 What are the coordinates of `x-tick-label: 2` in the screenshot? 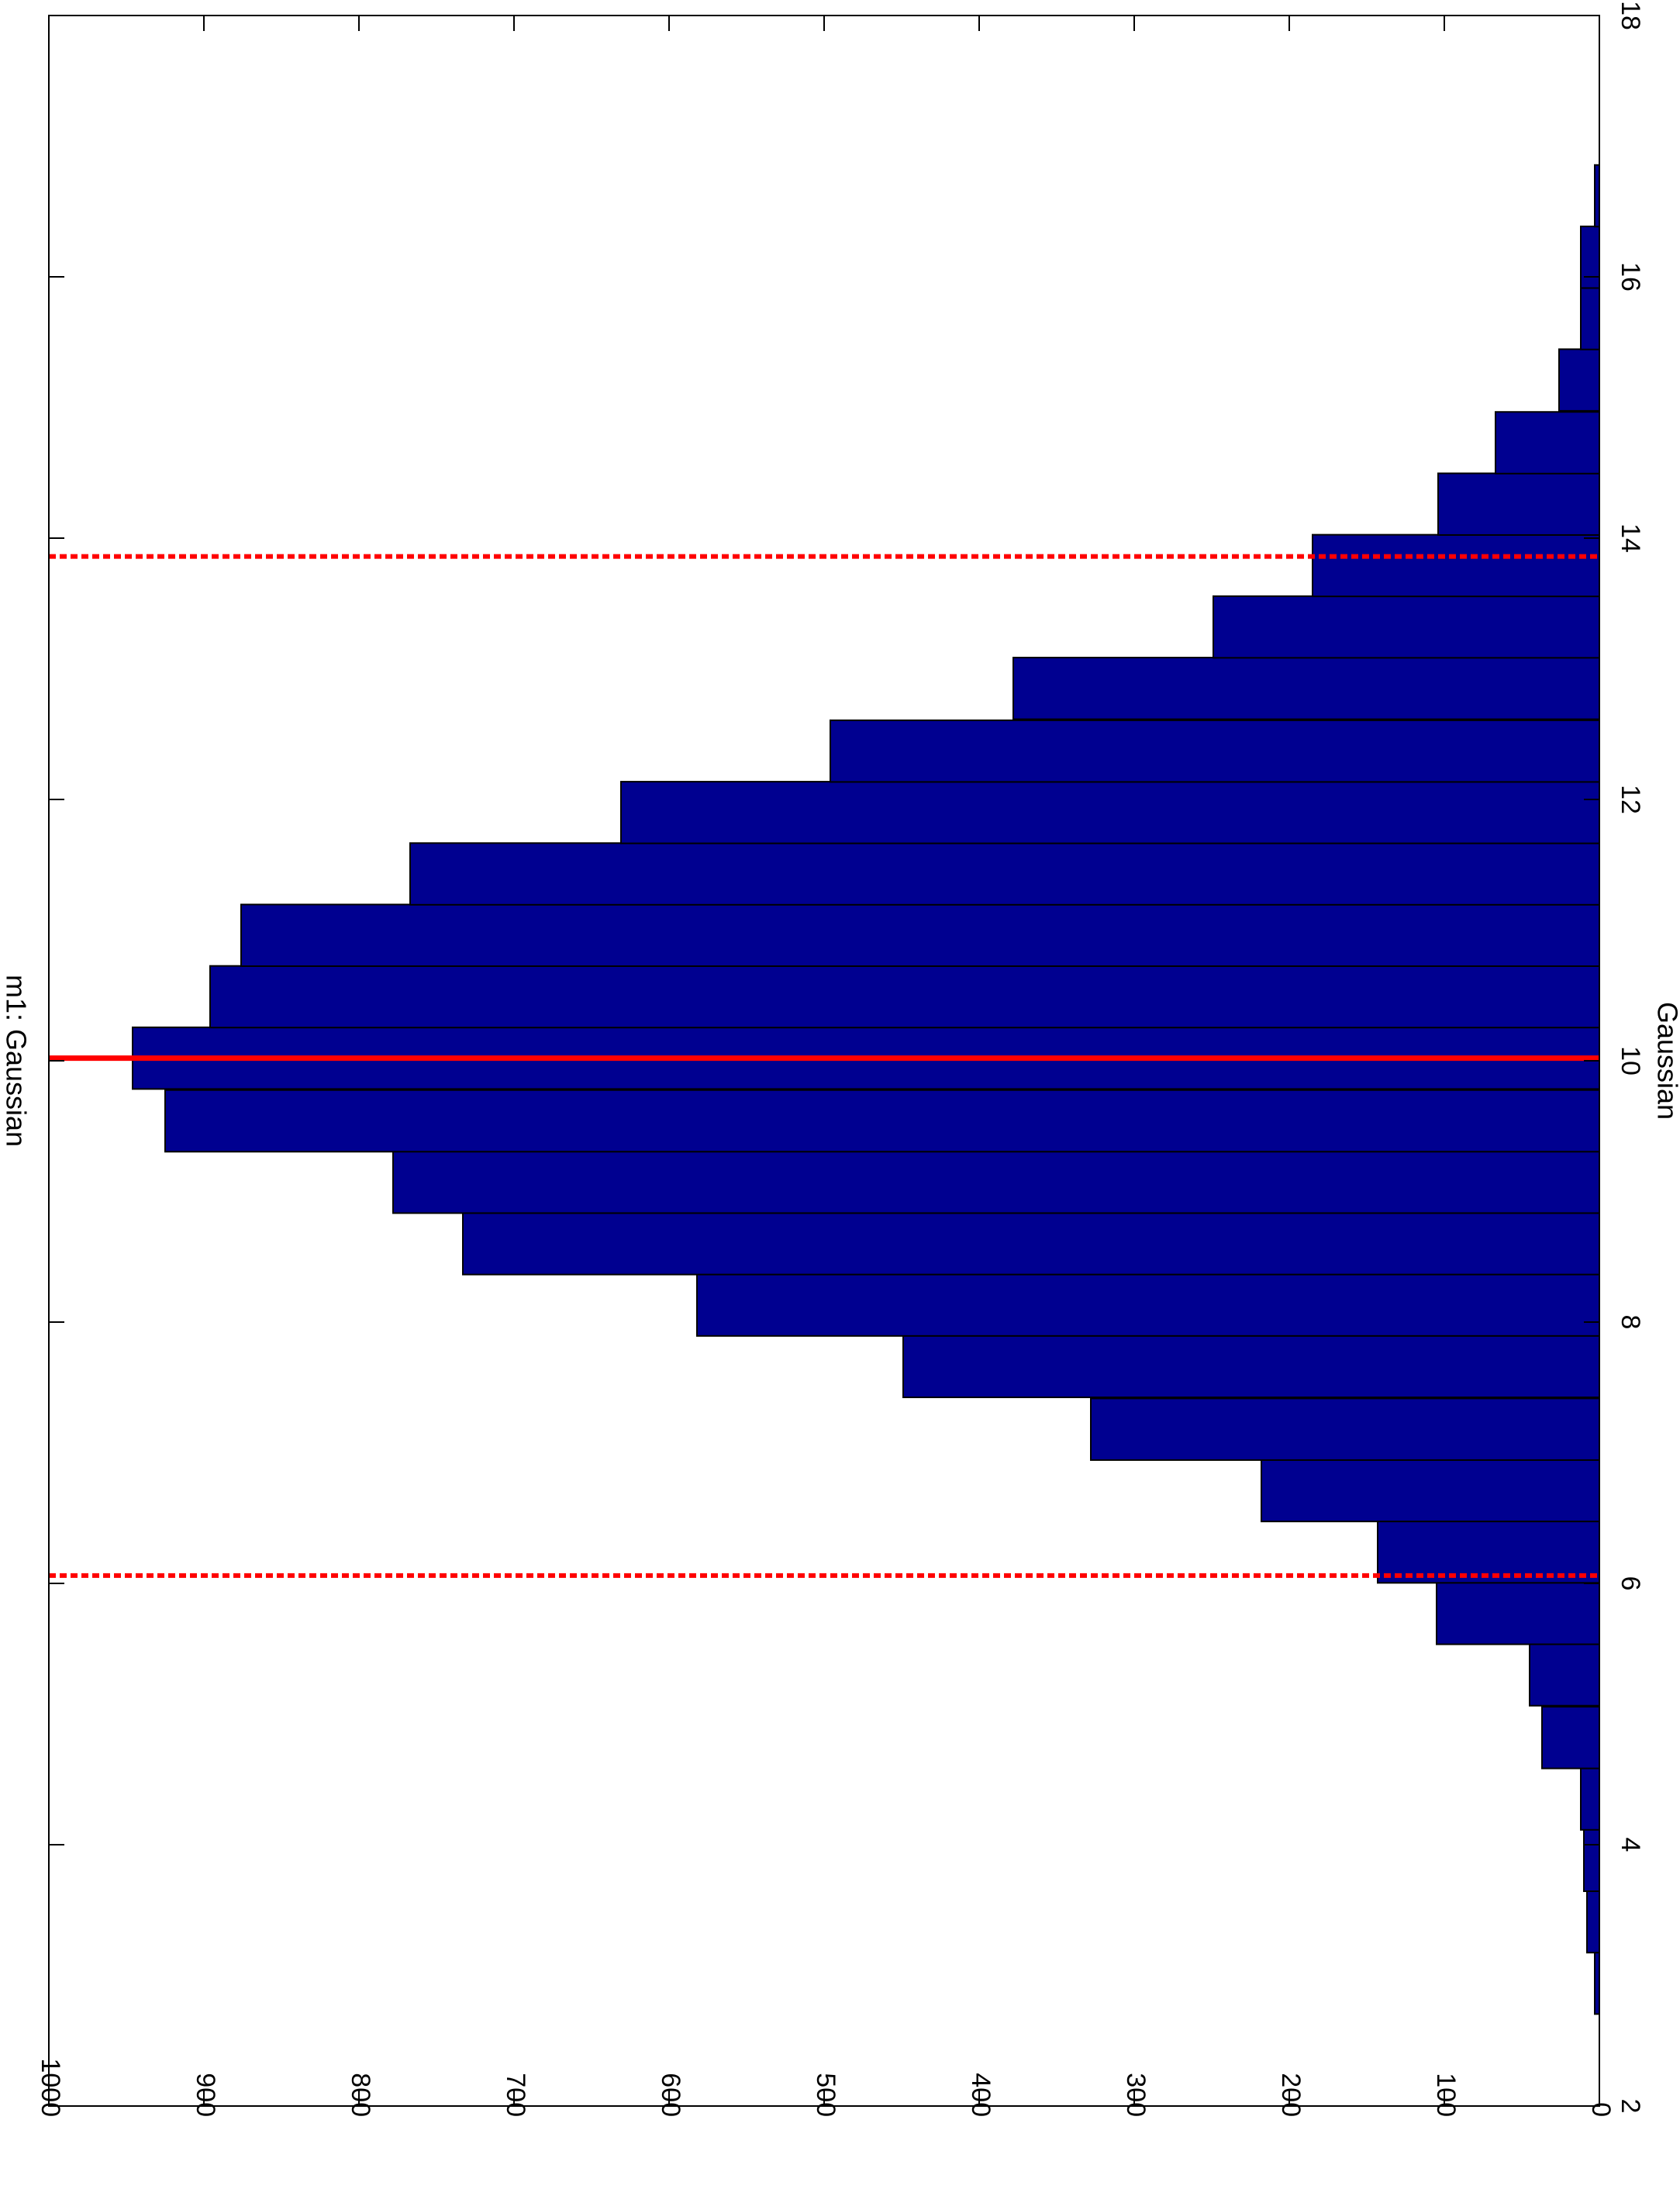 It's located at (1631, 2106).